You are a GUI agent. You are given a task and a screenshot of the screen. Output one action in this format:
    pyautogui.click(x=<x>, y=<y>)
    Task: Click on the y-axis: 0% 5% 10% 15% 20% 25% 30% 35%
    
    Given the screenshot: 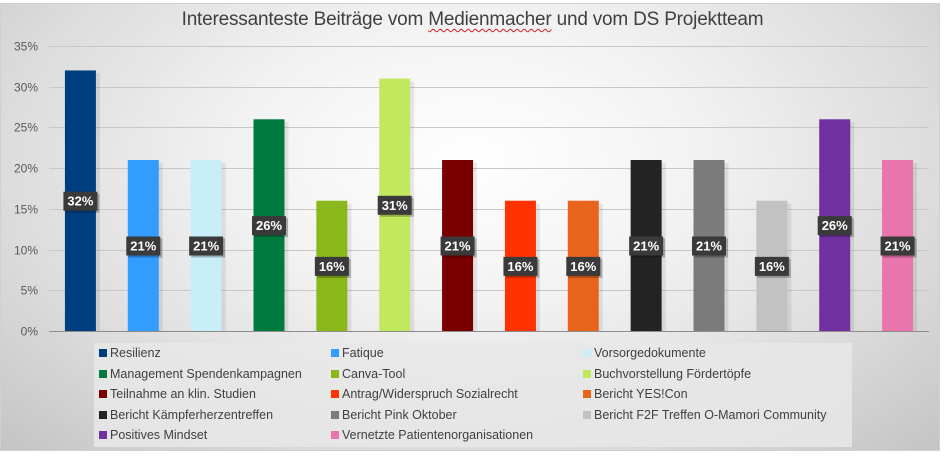 What is the action you would take?
    pyautogui.click(x=26, y=189)
    